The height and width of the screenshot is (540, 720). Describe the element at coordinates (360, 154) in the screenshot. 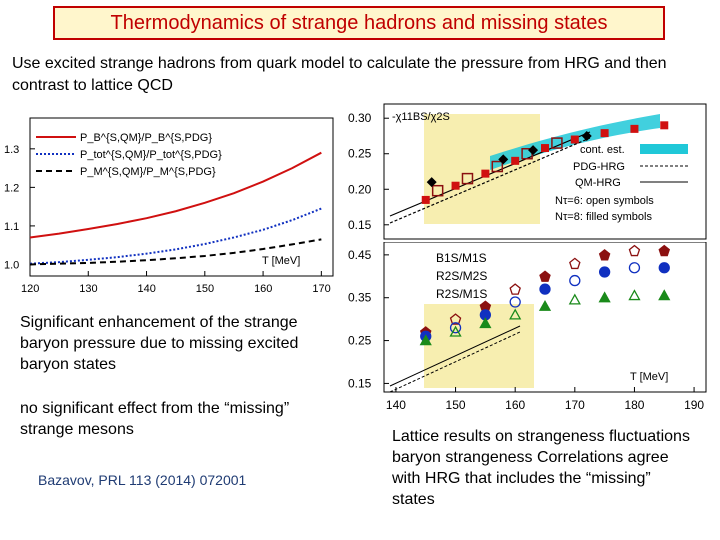

I see `rt-ytick-label: 0.25` at that location.